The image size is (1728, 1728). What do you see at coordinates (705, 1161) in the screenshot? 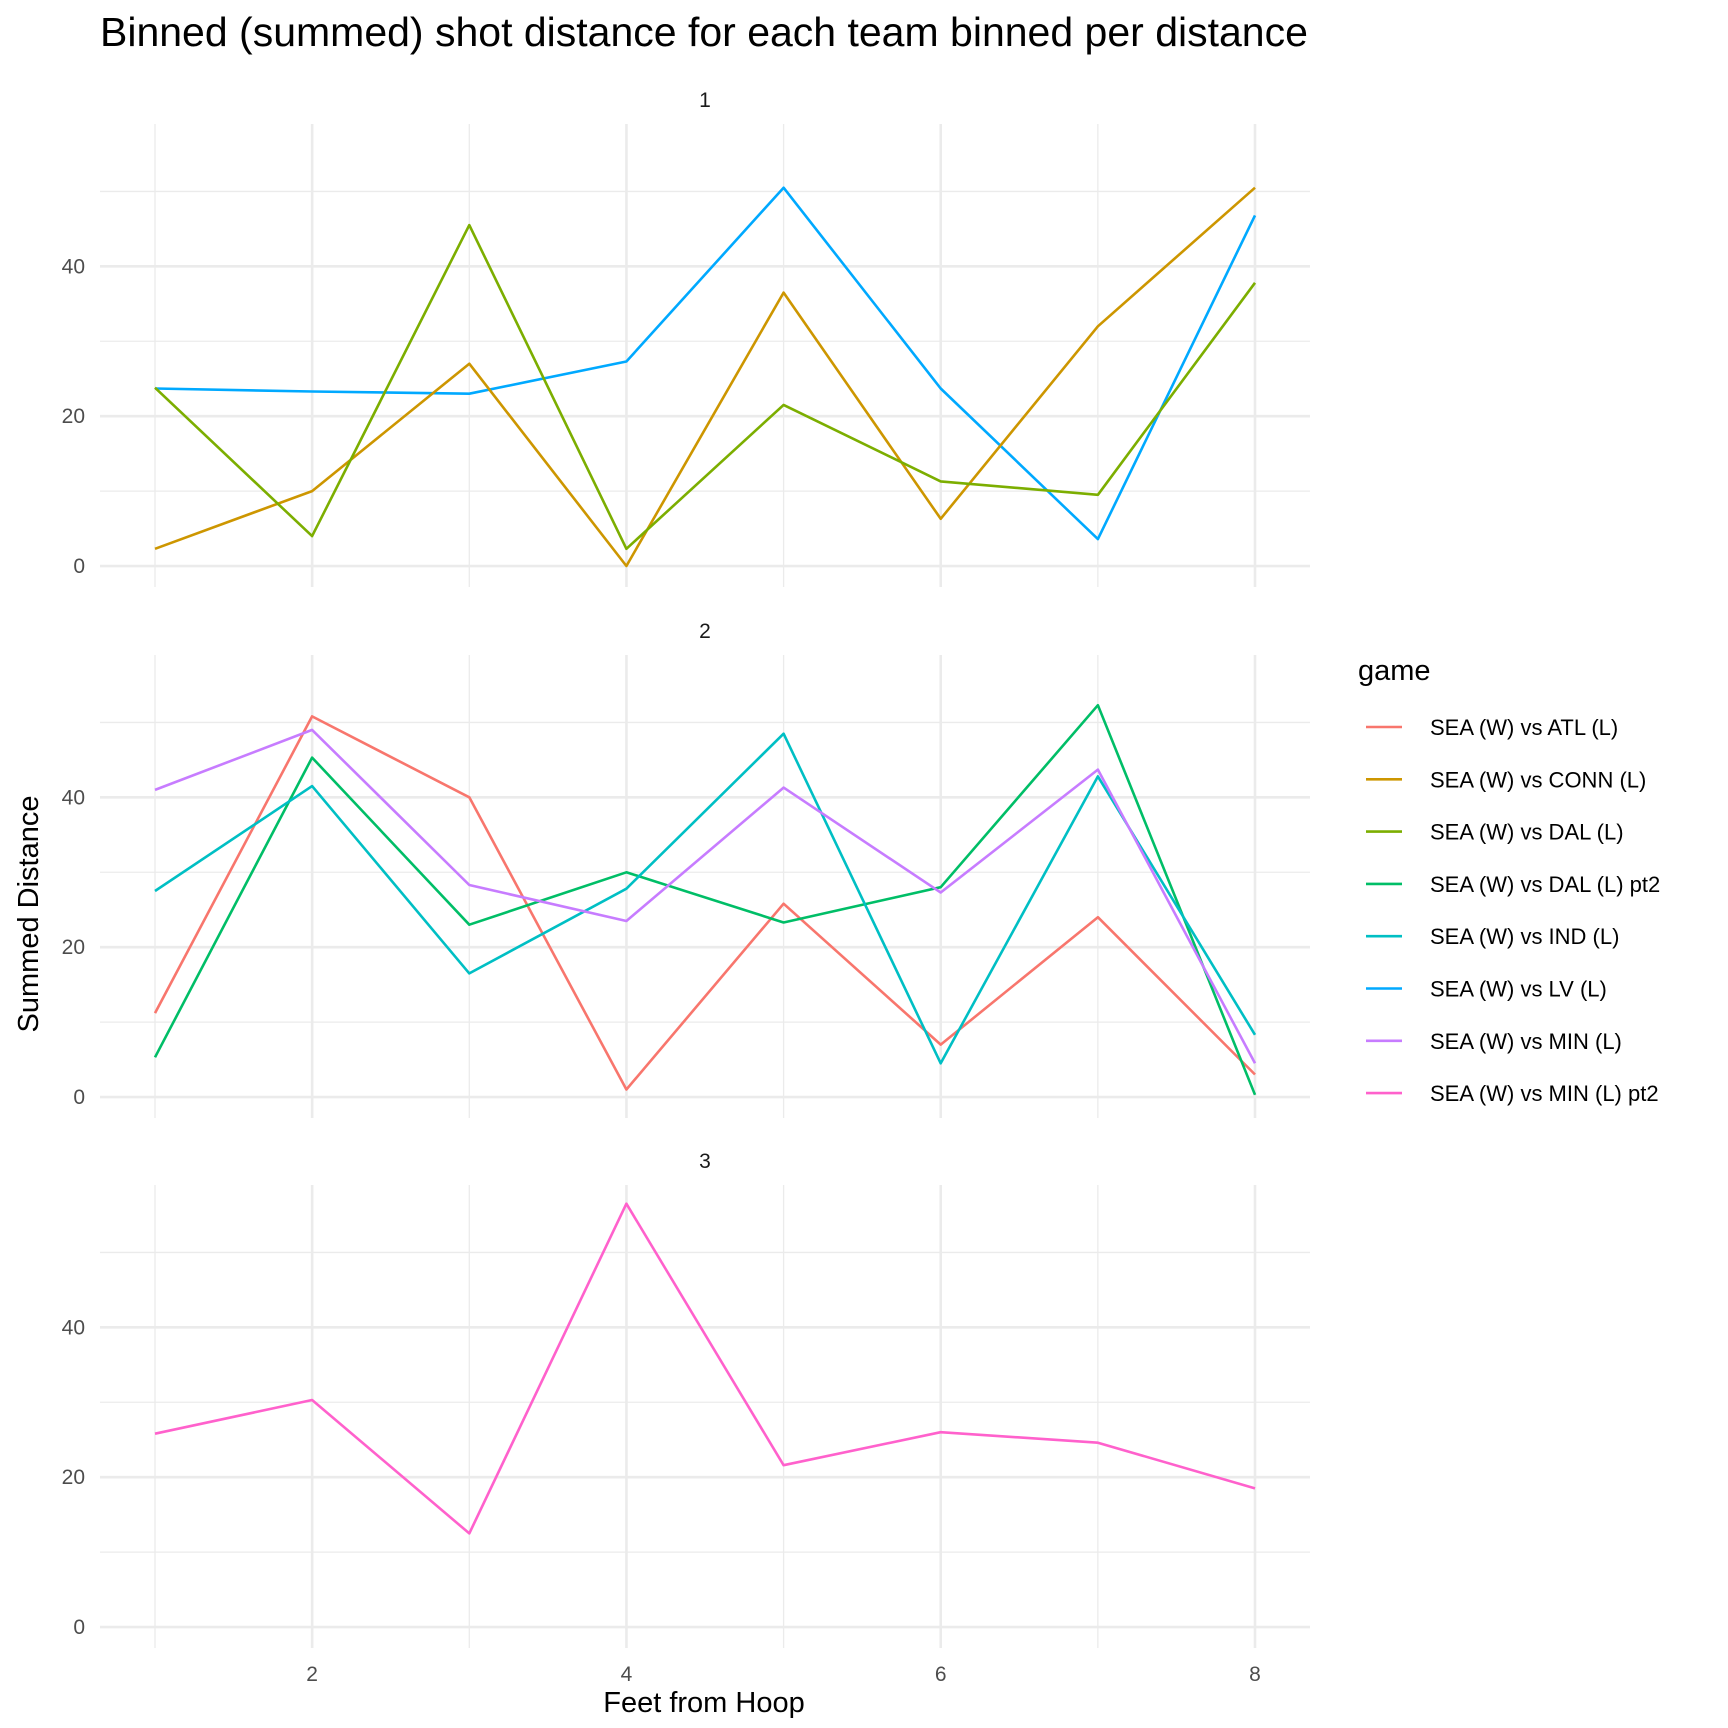
I see `facet-strip-label: 3` at bounding box center [705, 1161].